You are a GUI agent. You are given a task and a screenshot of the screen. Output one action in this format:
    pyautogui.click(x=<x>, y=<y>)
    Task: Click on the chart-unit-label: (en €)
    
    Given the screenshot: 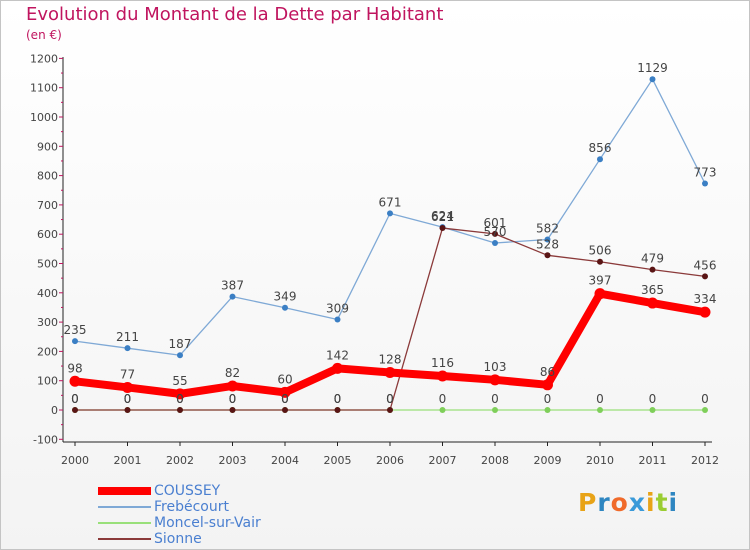 What is the action you would take?
    pyautogui.click(x=44, y=35)
    